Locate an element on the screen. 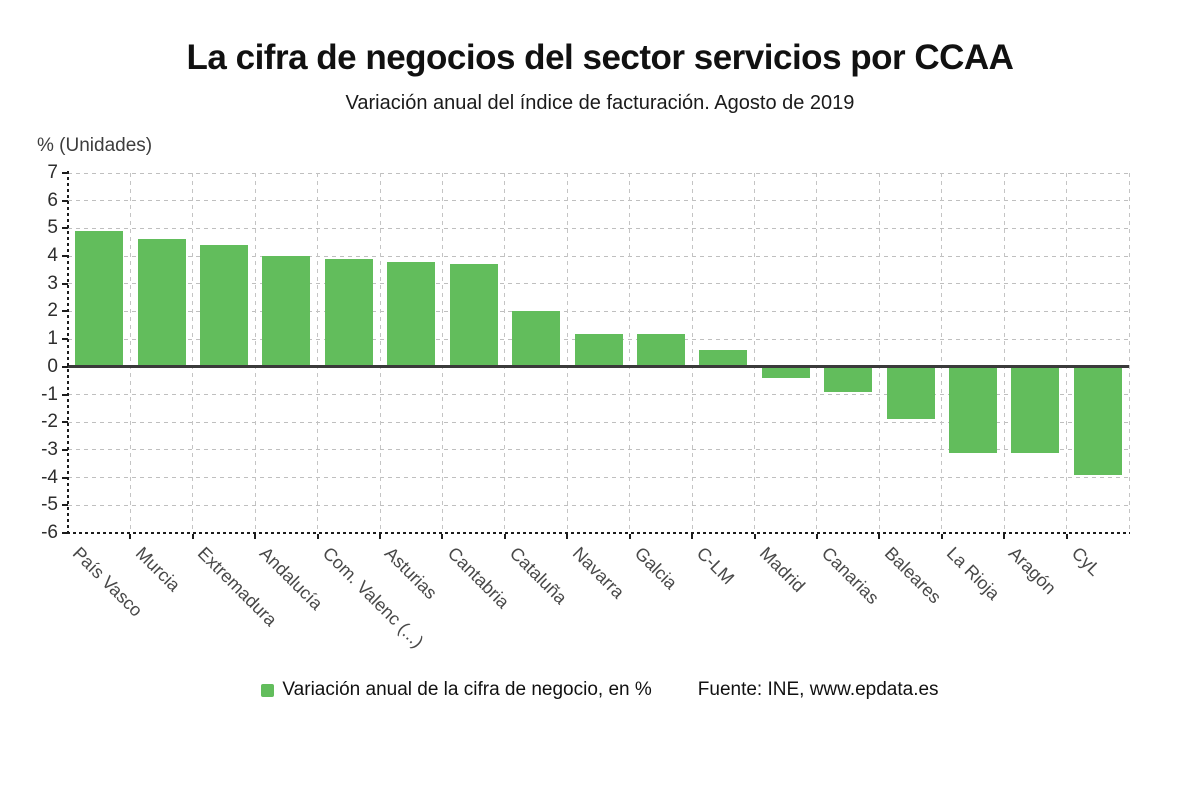  x-axis is located at coordinates (598, 533).